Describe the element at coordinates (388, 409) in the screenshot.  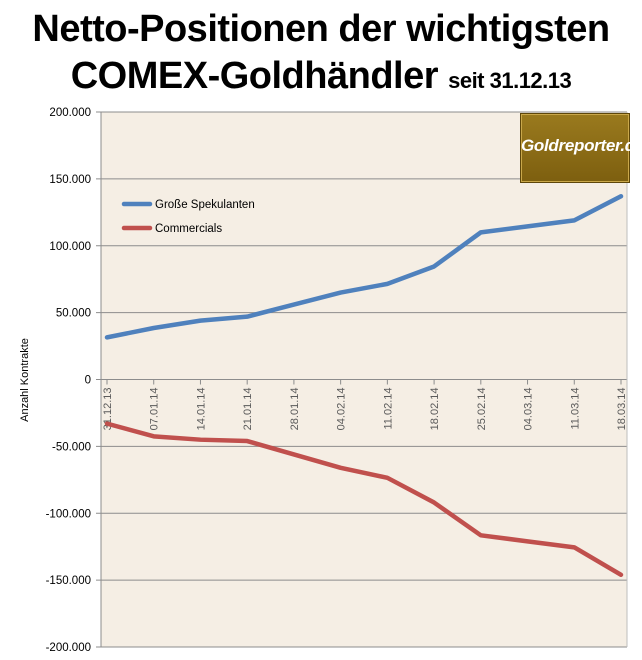
I see `x-tick-label: 11.02.14` at that location.